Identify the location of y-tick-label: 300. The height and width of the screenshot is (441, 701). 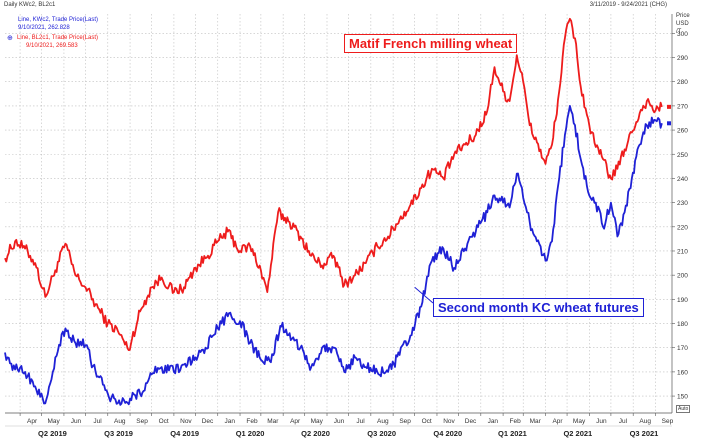
(682, 34).